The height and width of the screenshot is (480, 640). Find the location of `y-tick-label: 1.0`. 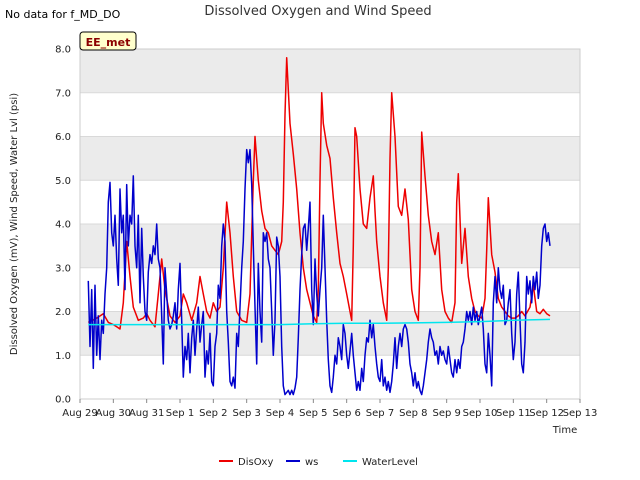

y-tick-label: 1.0 is located at coordinates (63, 356).